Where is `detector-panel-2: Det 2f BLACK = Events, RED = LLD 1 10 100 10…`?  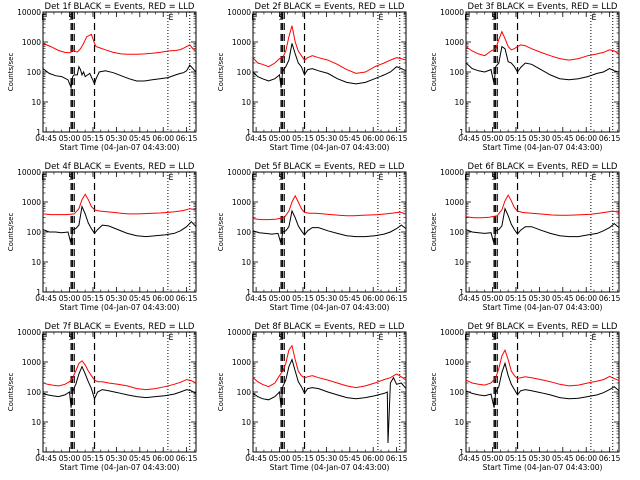 detector-panel-2: Det 2f BLACK = Events, RED = LLD 1 10 100 10… is located at coordinates (312, 77).